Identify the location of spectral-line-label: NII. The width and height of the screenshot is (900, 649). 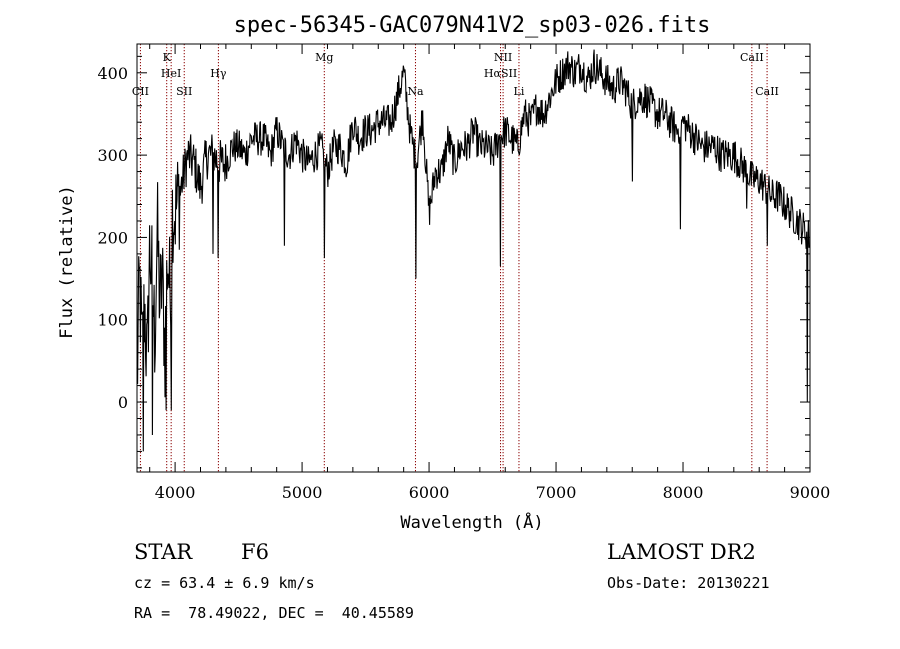
(503, 57).